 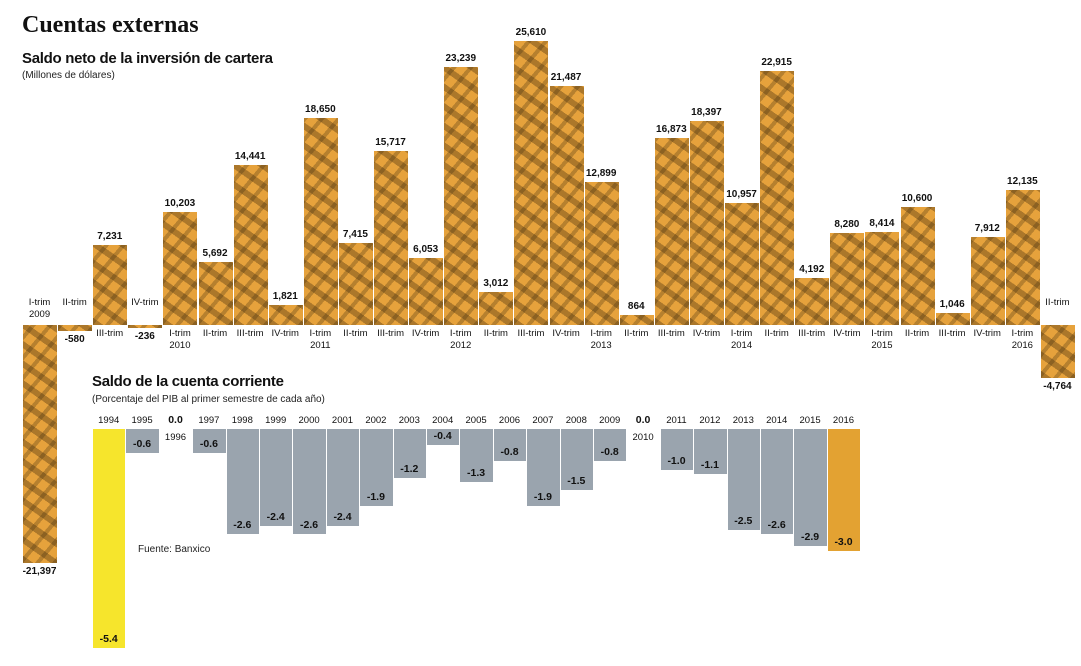 What do you see at coordinates (917, 199) in the screenshot?
I see `value-label: 10,600` at bounding box center [917, 199].